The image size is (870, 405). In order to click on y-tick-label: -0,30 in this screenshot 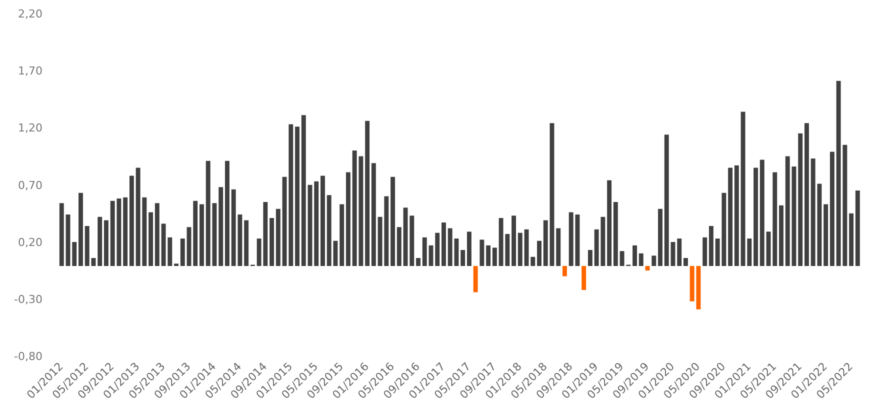, I will do `click(28, 299)`.